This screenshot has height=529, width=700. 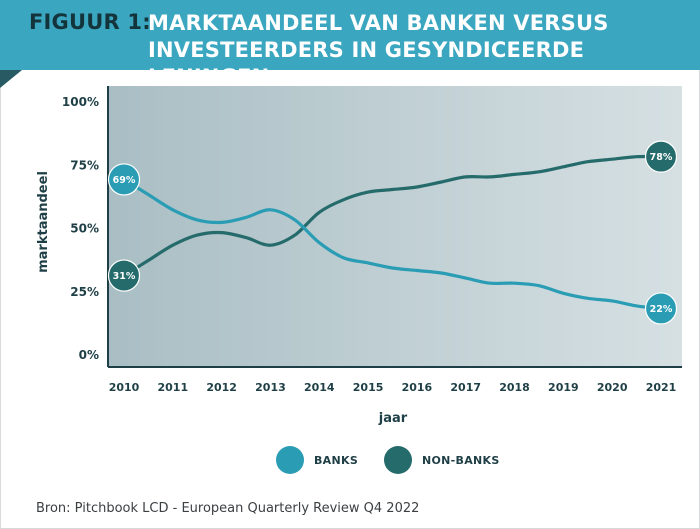 I want to click on x-tick-label: 2014, so click(x=319, y=387).